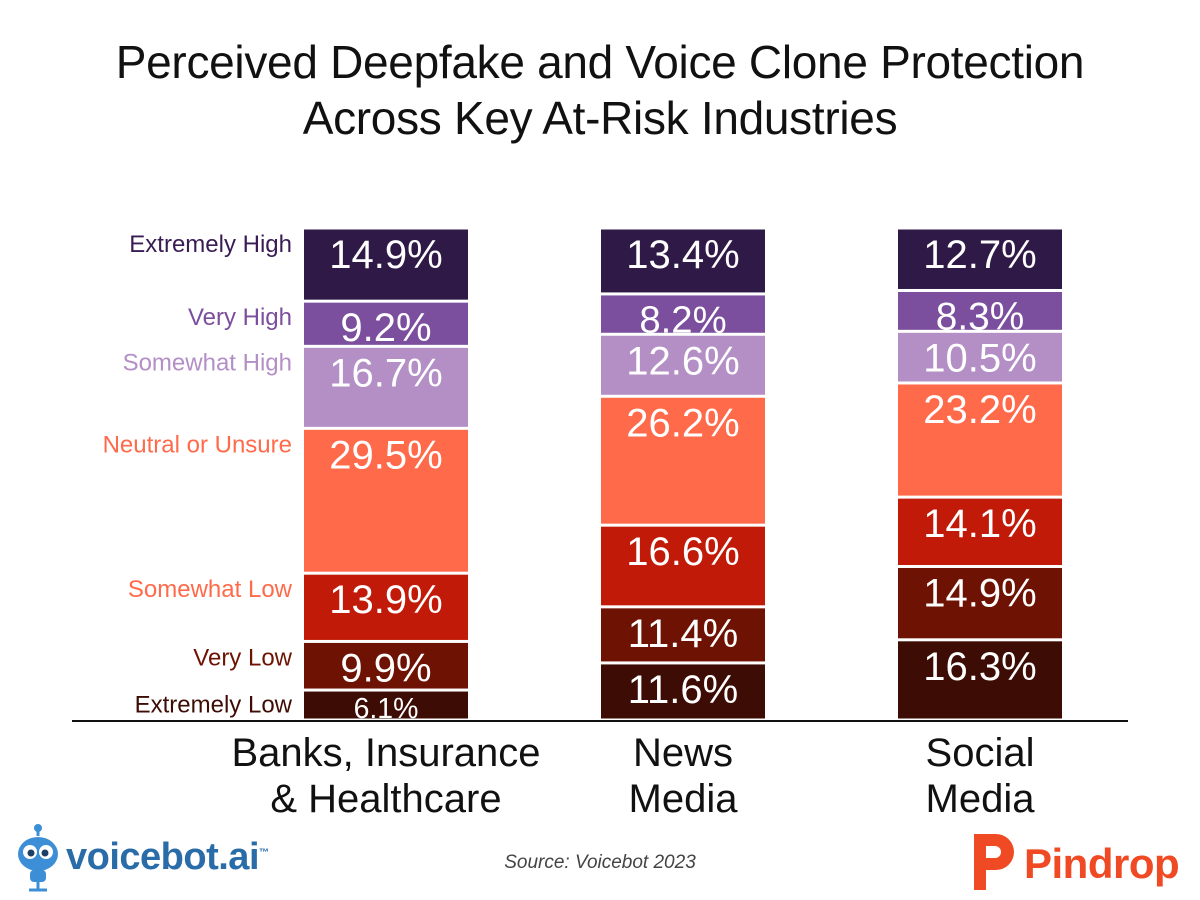 This screenshot has height=900, width=1200. Describe the element at coordinates (214, 705) in the screenshot. I see `legend-label: Extremely Low` at that location.